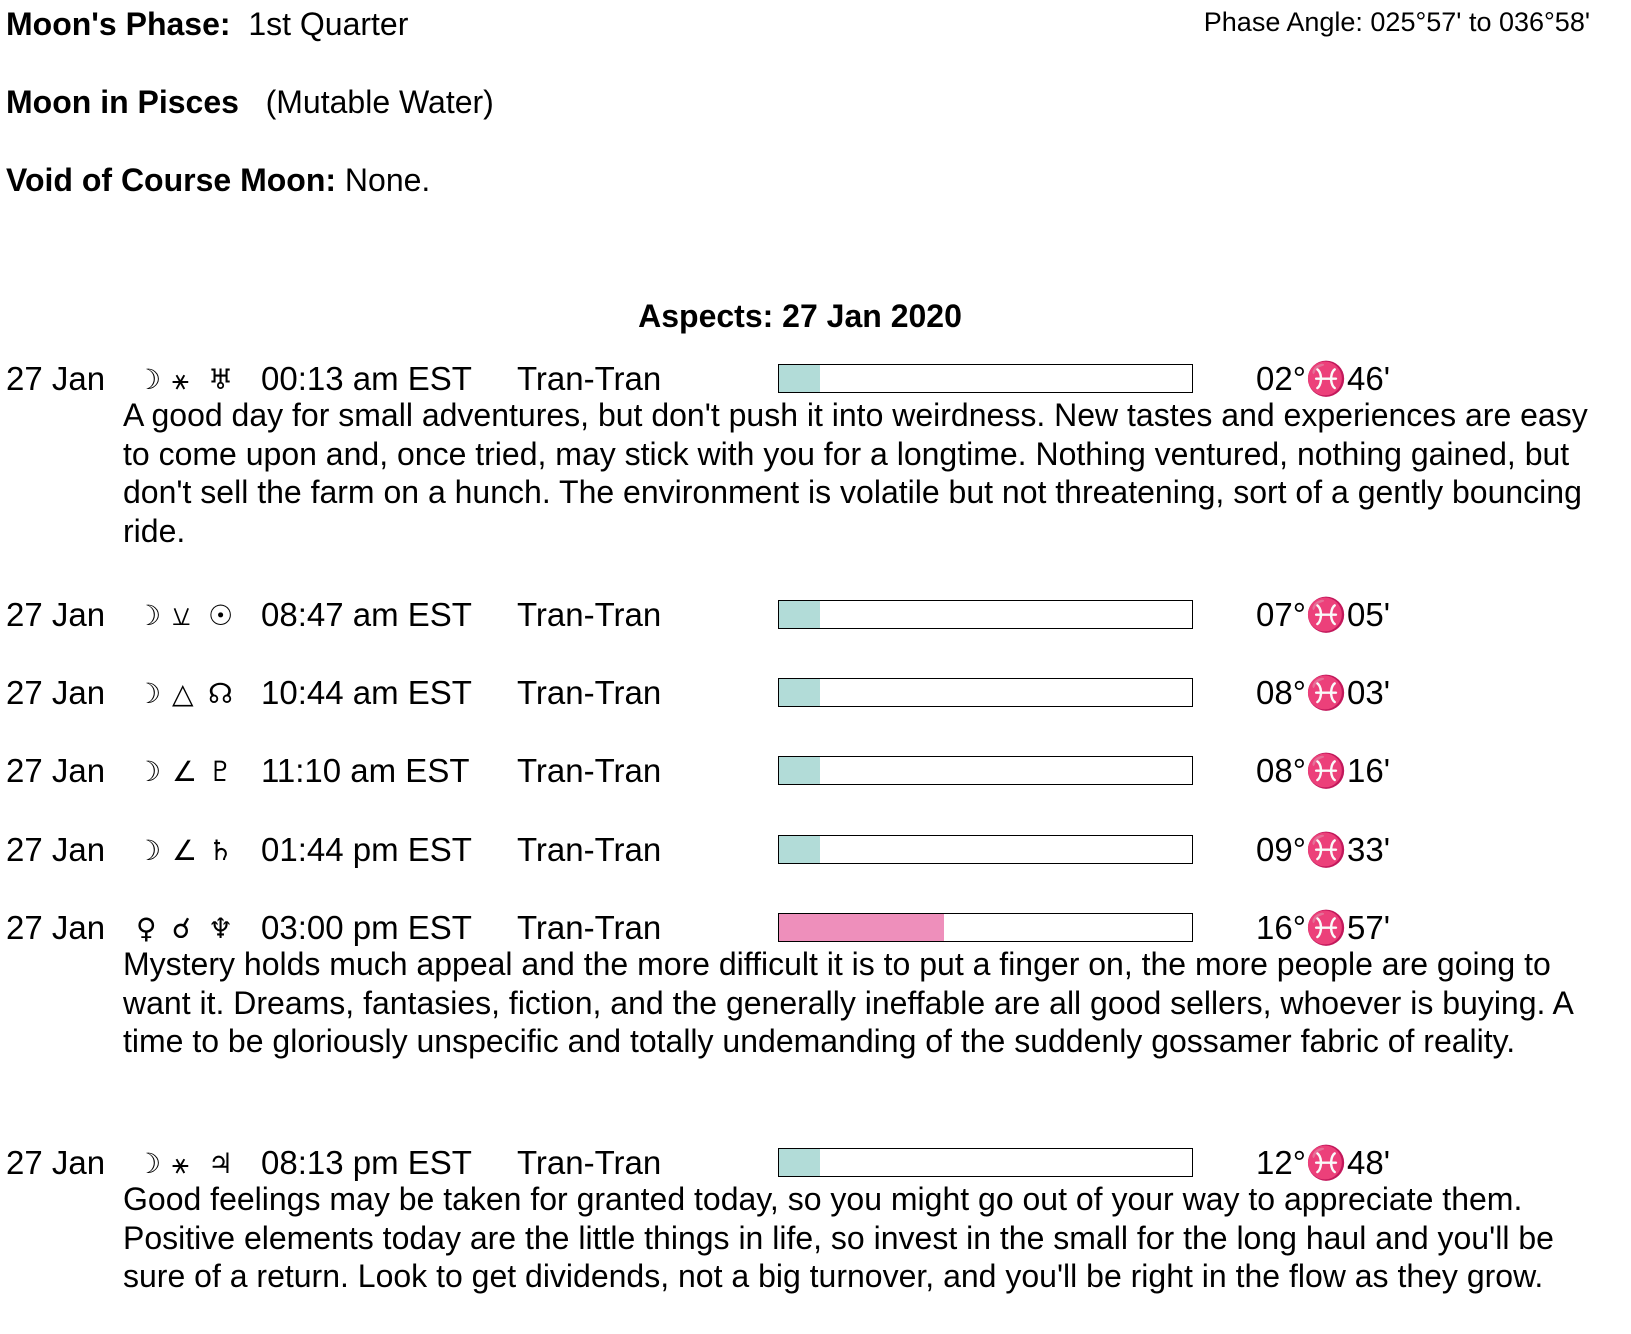 This screenshot has width=1631, height=1334. Describe the element at coordinates (250, 102) in the screenshot. I see `moon-sign: Moon in Pisces (Mutable Water)` at that location.